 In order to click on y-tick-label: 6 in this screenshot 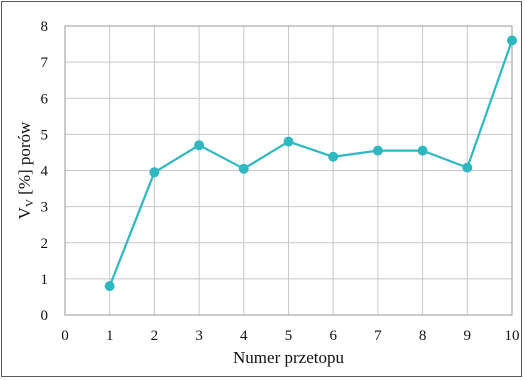, I will do `click(45, 99)`.